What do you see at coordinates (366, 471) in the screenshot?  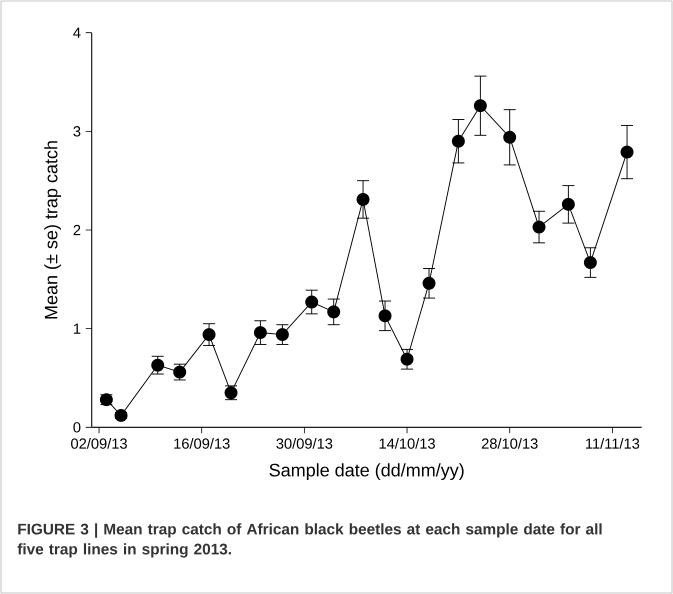 I see `x-axis-title: Sample date (dd/mm/yy)` at bounding box center [366, 471].